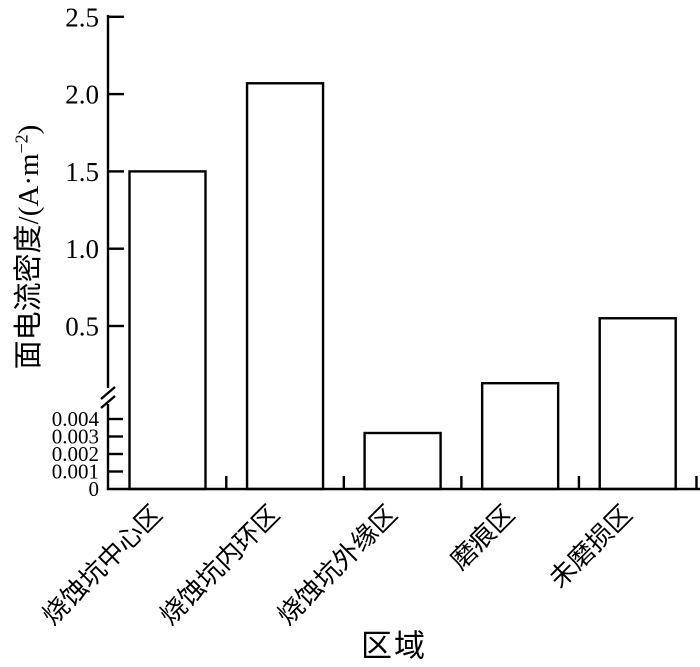 The height and width of the screenshot is (667, 700). Describe the element at coordinates (94, 489) in the screenshot. I see `y-tick-label-0: 0` at that location.